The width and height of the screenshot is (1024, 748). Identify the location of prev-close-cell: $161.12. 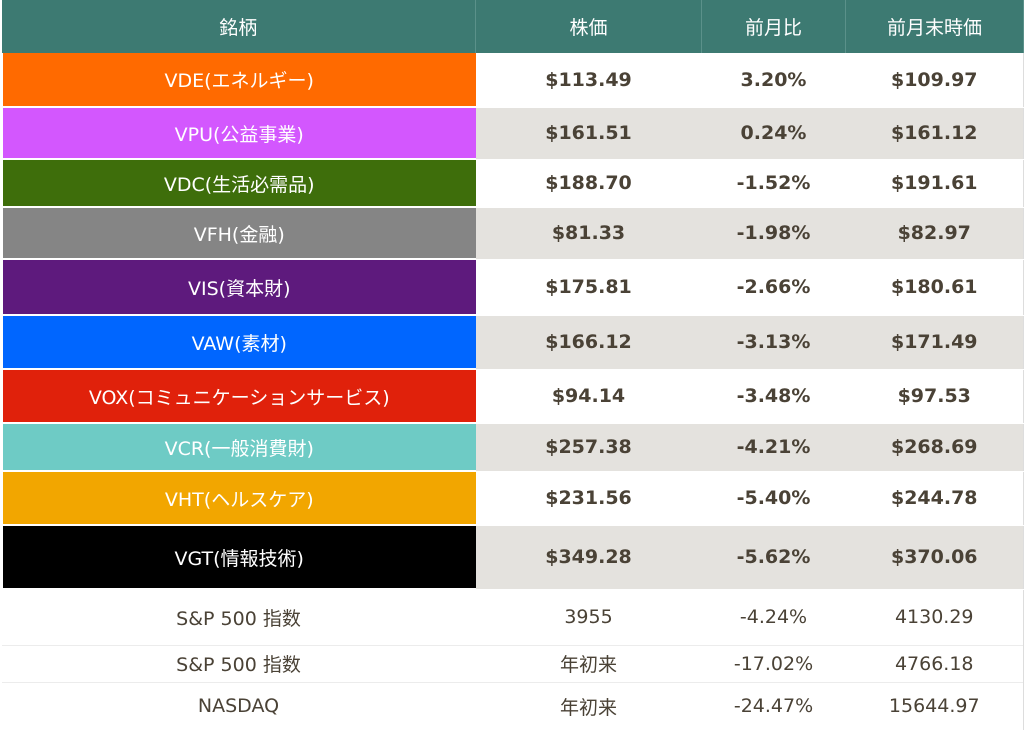
(934, 133).